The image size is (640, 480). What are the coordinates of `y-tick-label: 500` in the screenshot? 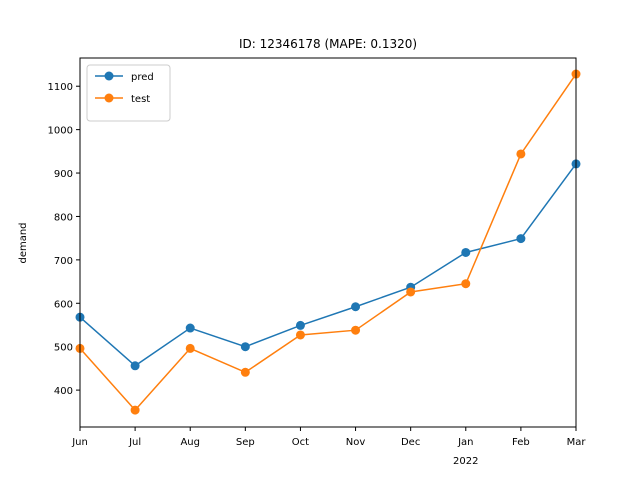 It's located at (63, 348).